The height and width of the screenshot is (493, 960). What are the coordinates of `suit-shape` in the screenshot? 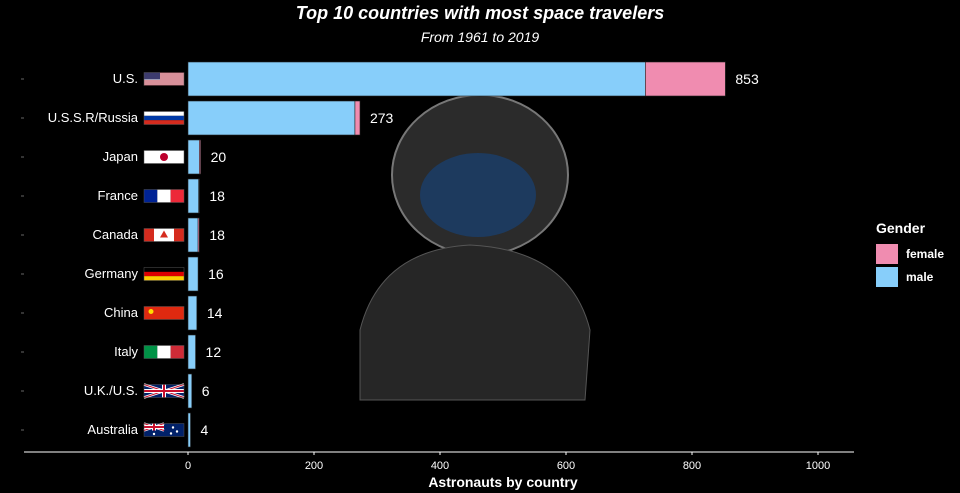 It's located at (475, 322).